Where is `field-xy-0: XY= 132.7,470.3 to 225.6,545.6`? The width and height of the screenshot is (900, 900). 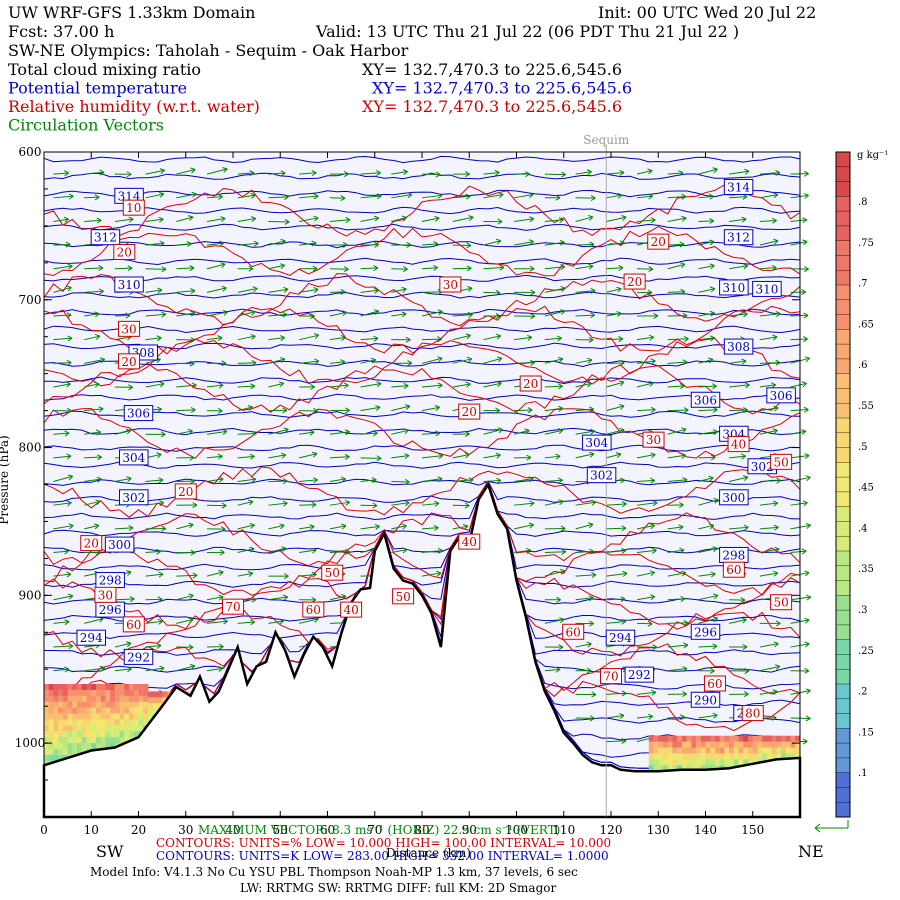
field-xy-0: XY= 132.7,470.3 to 225.6,545.6 is located at coordinates (492, 69).